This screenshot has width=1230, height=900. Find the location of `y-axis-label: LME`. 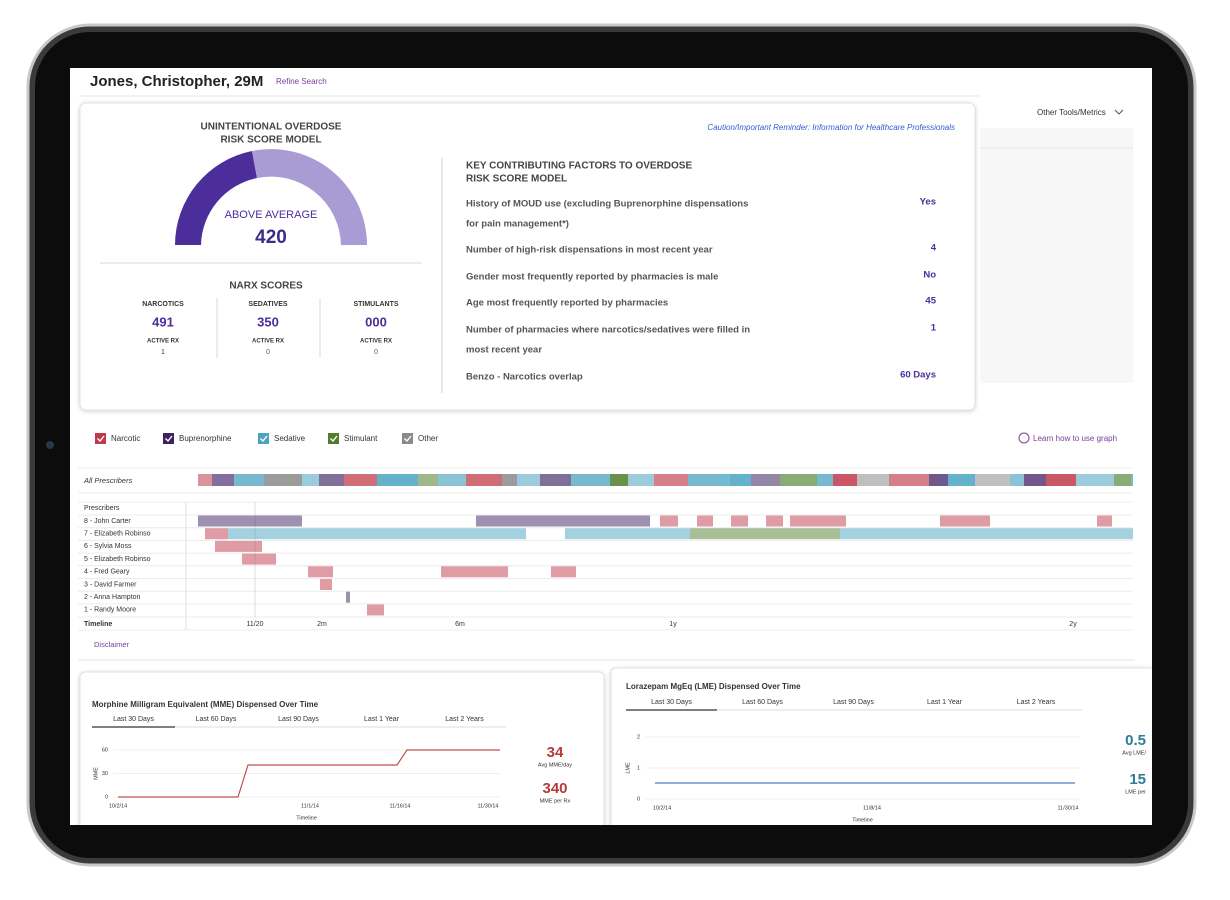

y-axis-label: LME is located at coordinates (628, 768).